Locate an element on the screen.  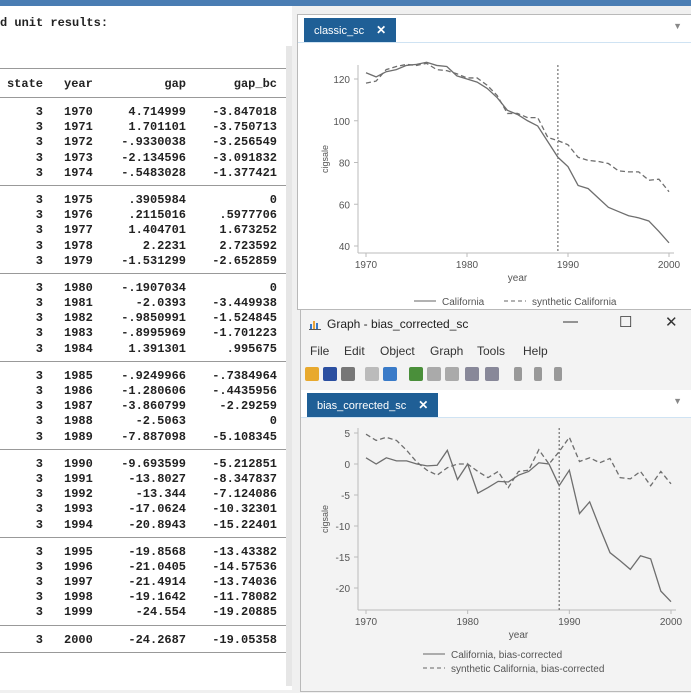
cell-gap: -2.0393 is located at coordinates (161, 303).